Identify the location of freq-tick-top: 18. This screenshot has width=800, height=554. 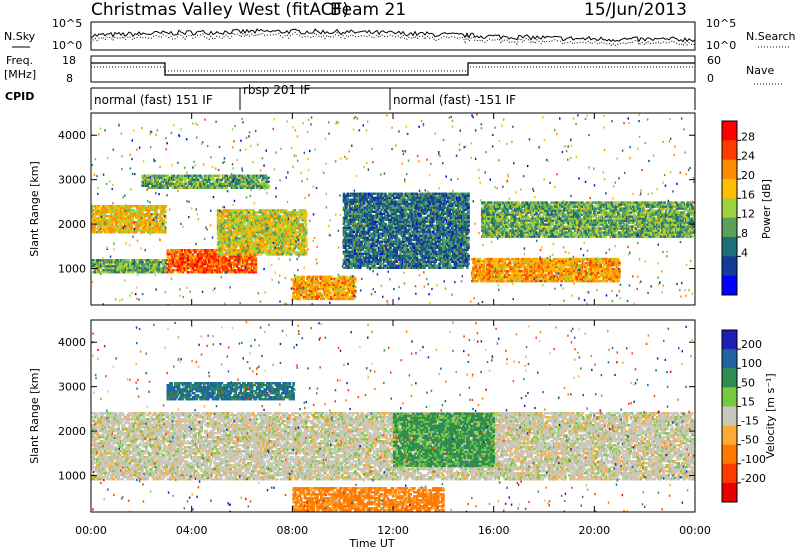
(69, 60).